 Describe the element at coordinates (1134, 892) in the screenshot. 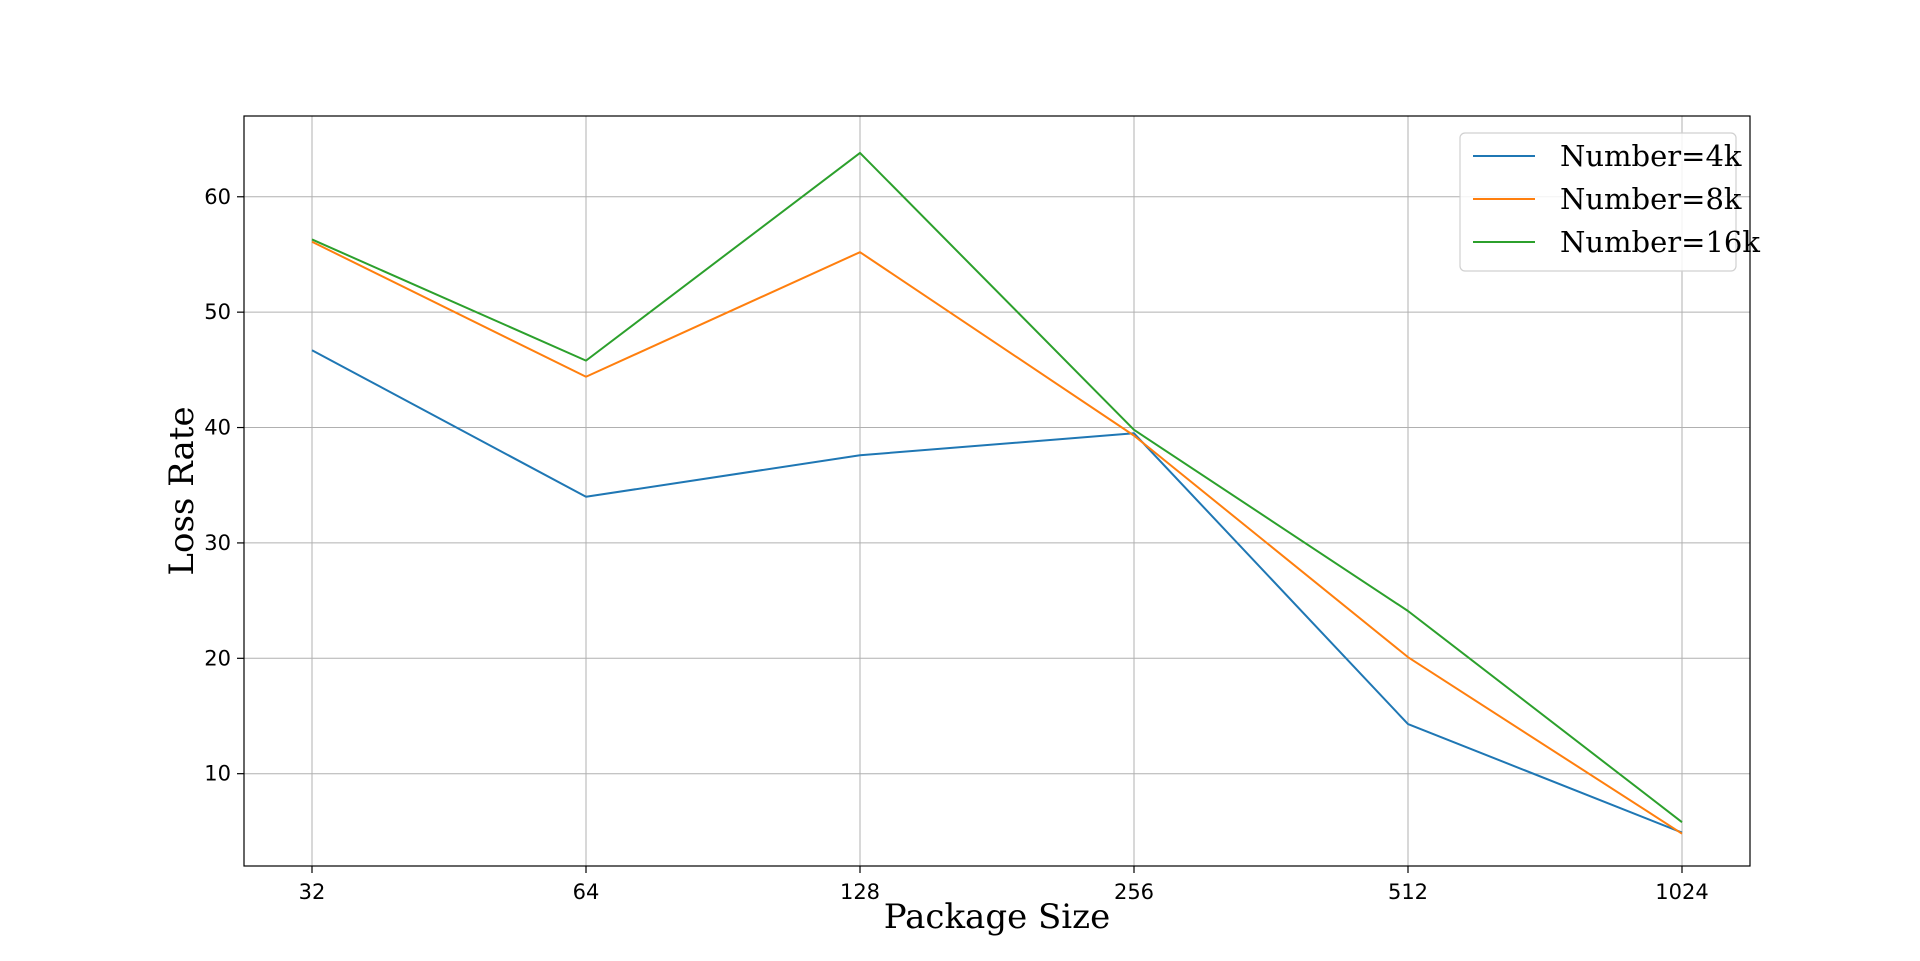

I see `x-tick-label: 256` at that location.